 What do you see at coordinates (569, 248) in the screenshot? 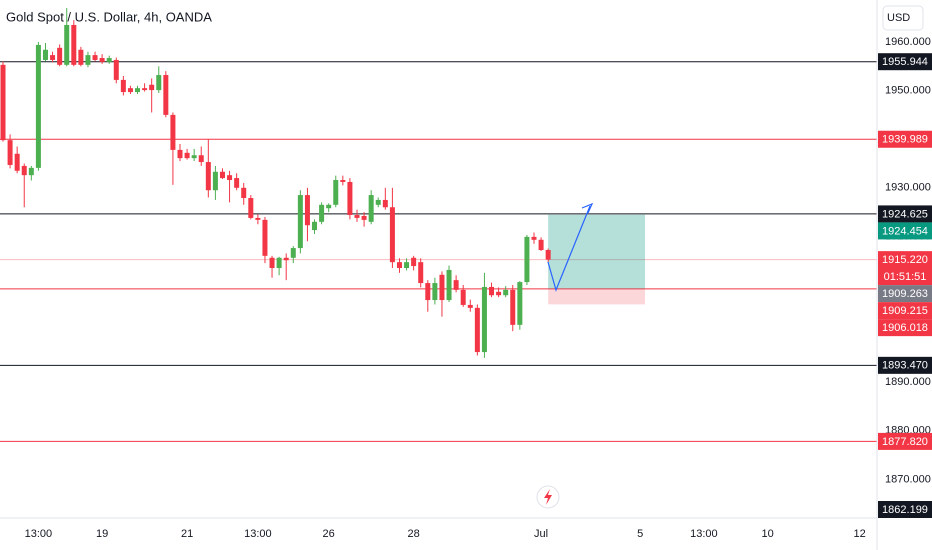
I see `forecast-arrow` at bounding box center [569, 248].